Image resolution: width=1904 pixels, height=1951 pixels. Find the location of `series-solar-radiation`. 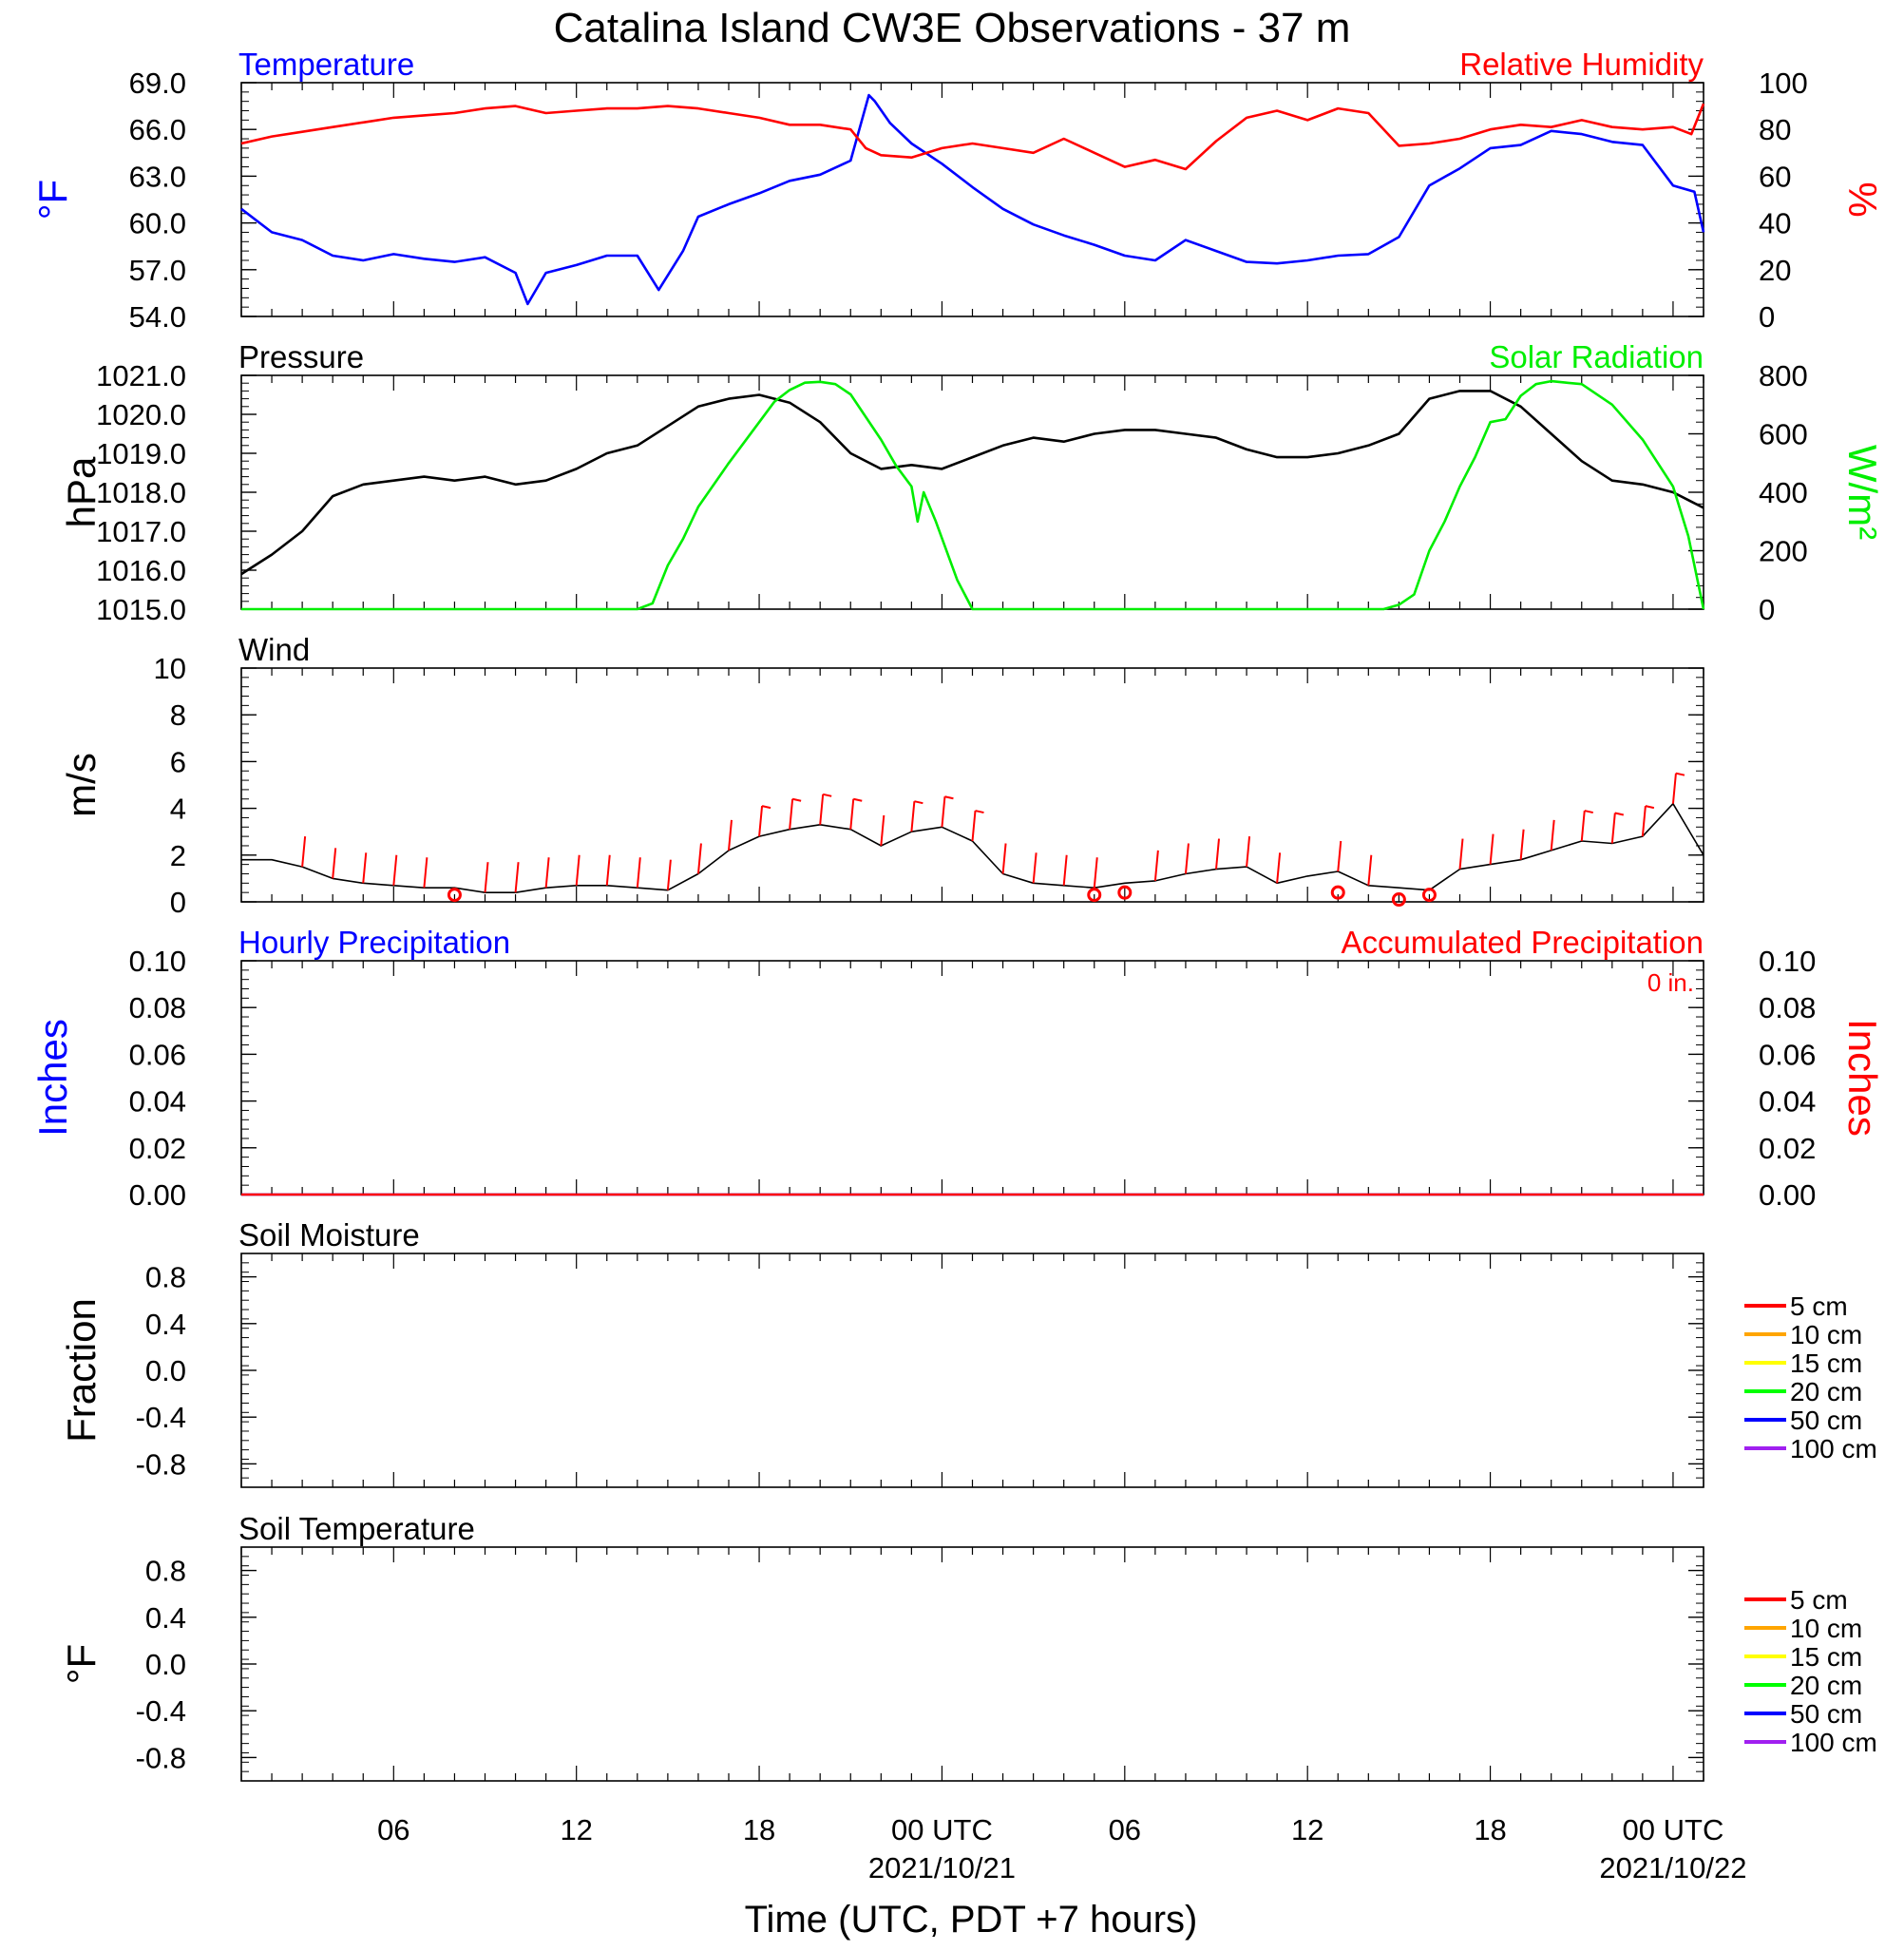

series-solar-radiation is located at coordinates (973, 495).